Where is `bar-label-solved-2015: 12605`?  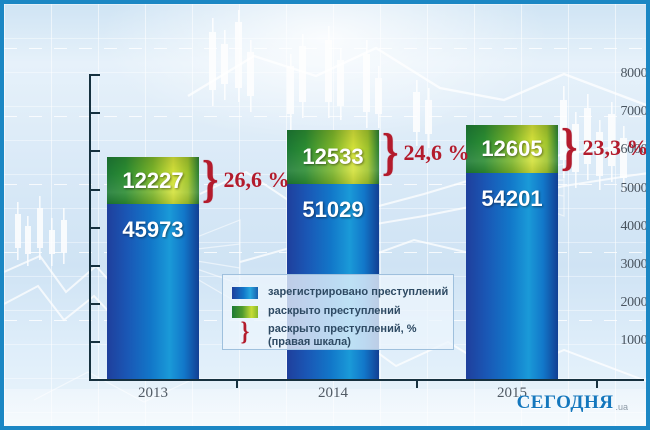 bar-label-solved-2015: 12605 is located at coordinates (512, 148).